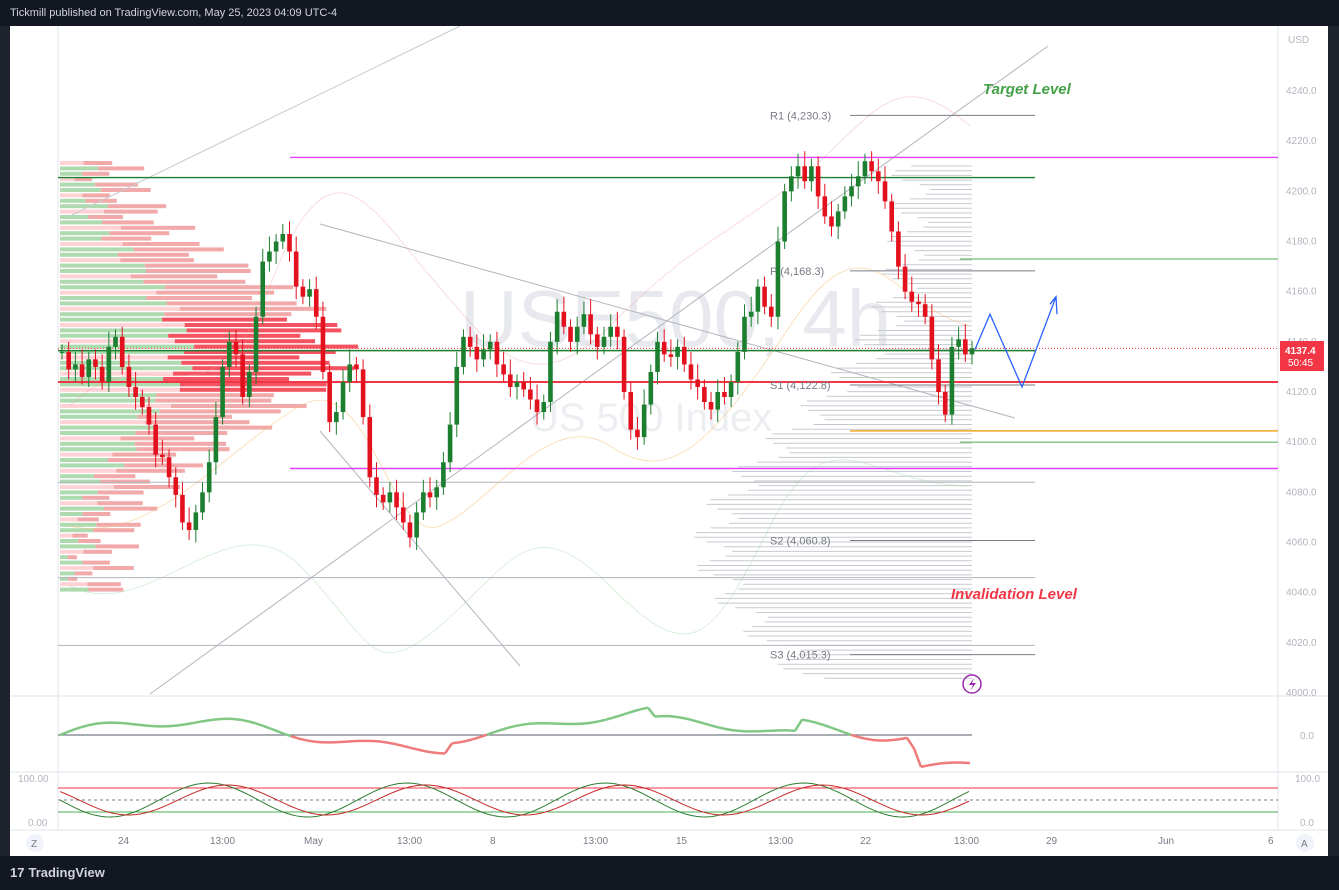 The image size is (1339, 890). I want to click on pivot-label: P (4,168.3), so click(797, 272).